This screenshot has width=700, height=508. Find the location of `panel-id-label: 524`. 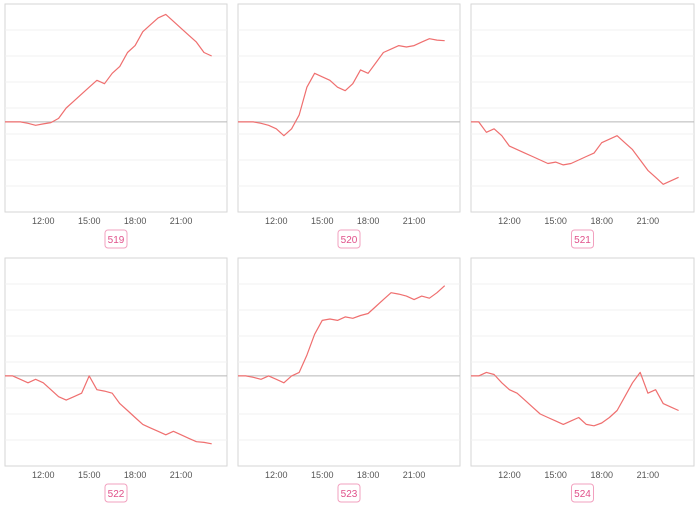

panel-id-label: 524 is located at coordinates (582, 494).